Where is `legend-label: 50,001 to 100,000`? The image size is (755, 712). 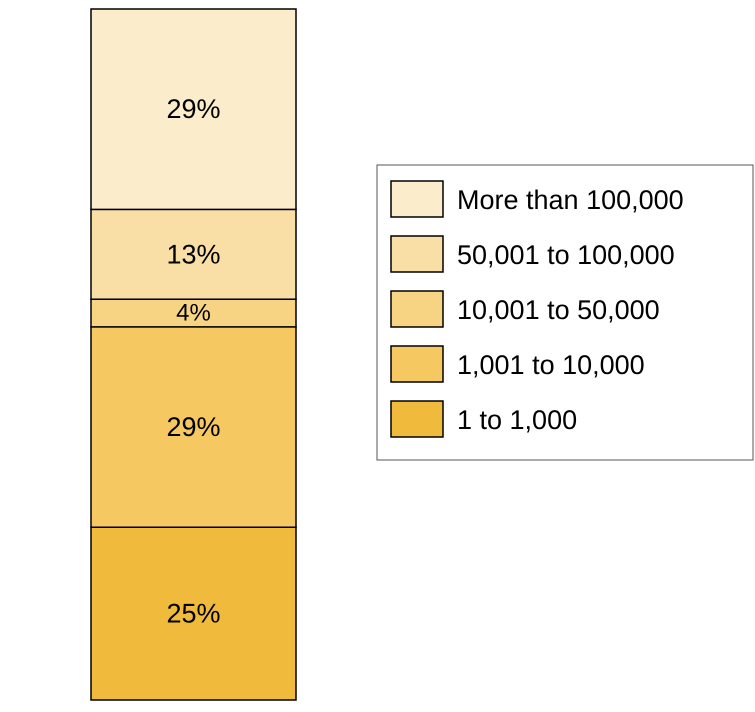 legend-label: 50,001 to 100,000 is located at coordinates (566, 255).